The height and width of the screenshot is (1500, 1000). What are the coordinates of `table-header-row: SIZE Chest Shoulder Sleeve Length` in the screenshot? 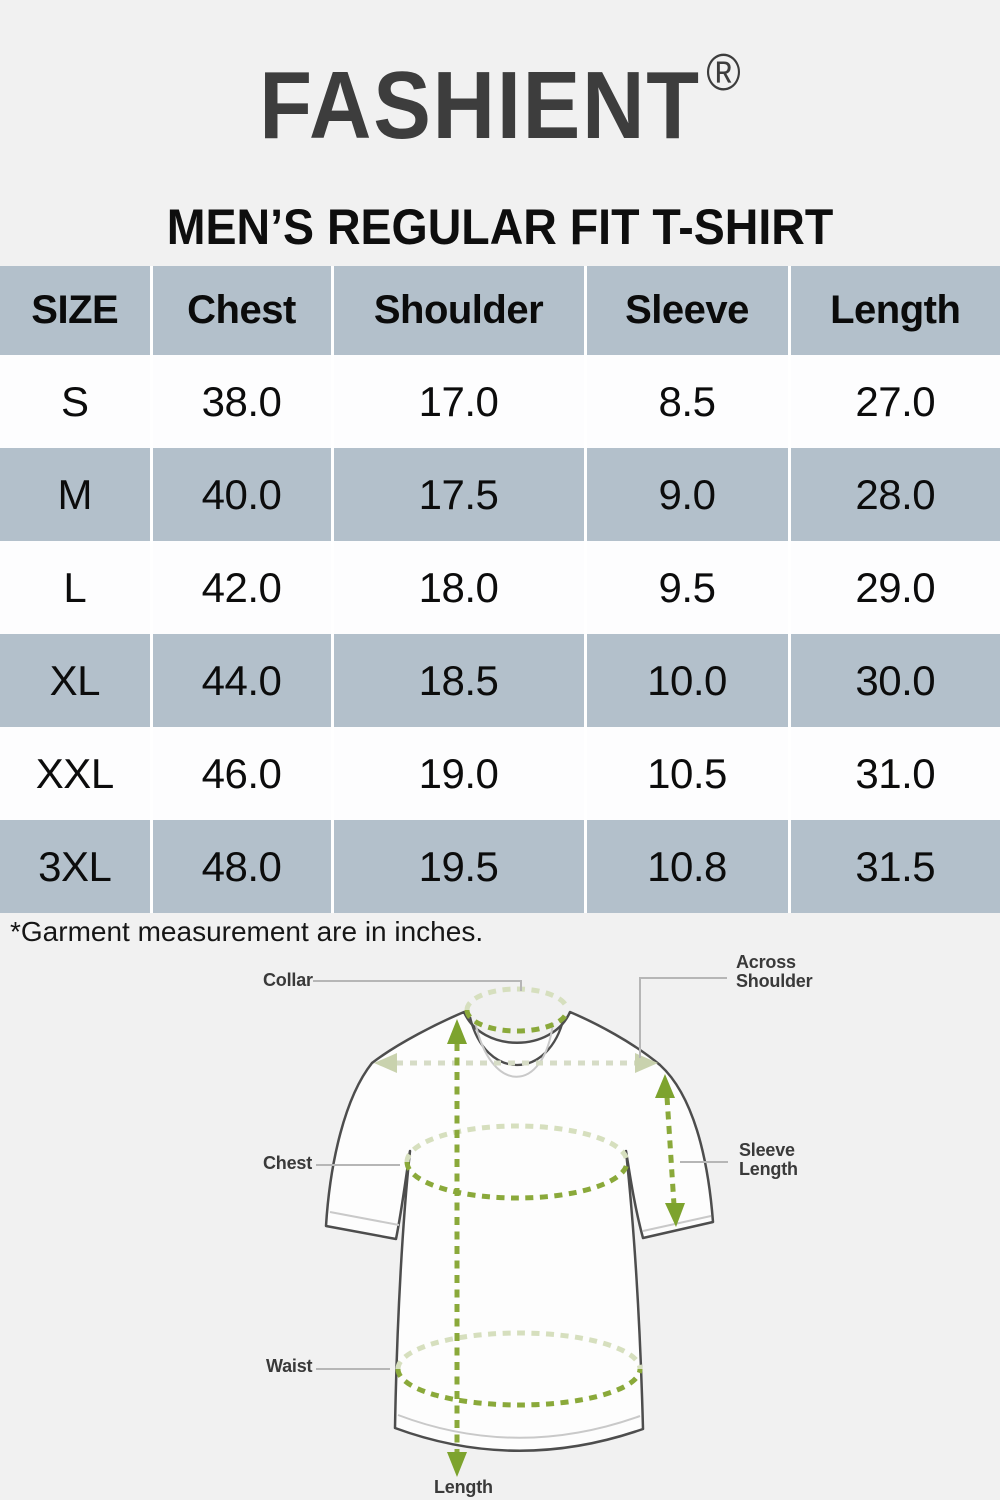 It's located at (500, 310).